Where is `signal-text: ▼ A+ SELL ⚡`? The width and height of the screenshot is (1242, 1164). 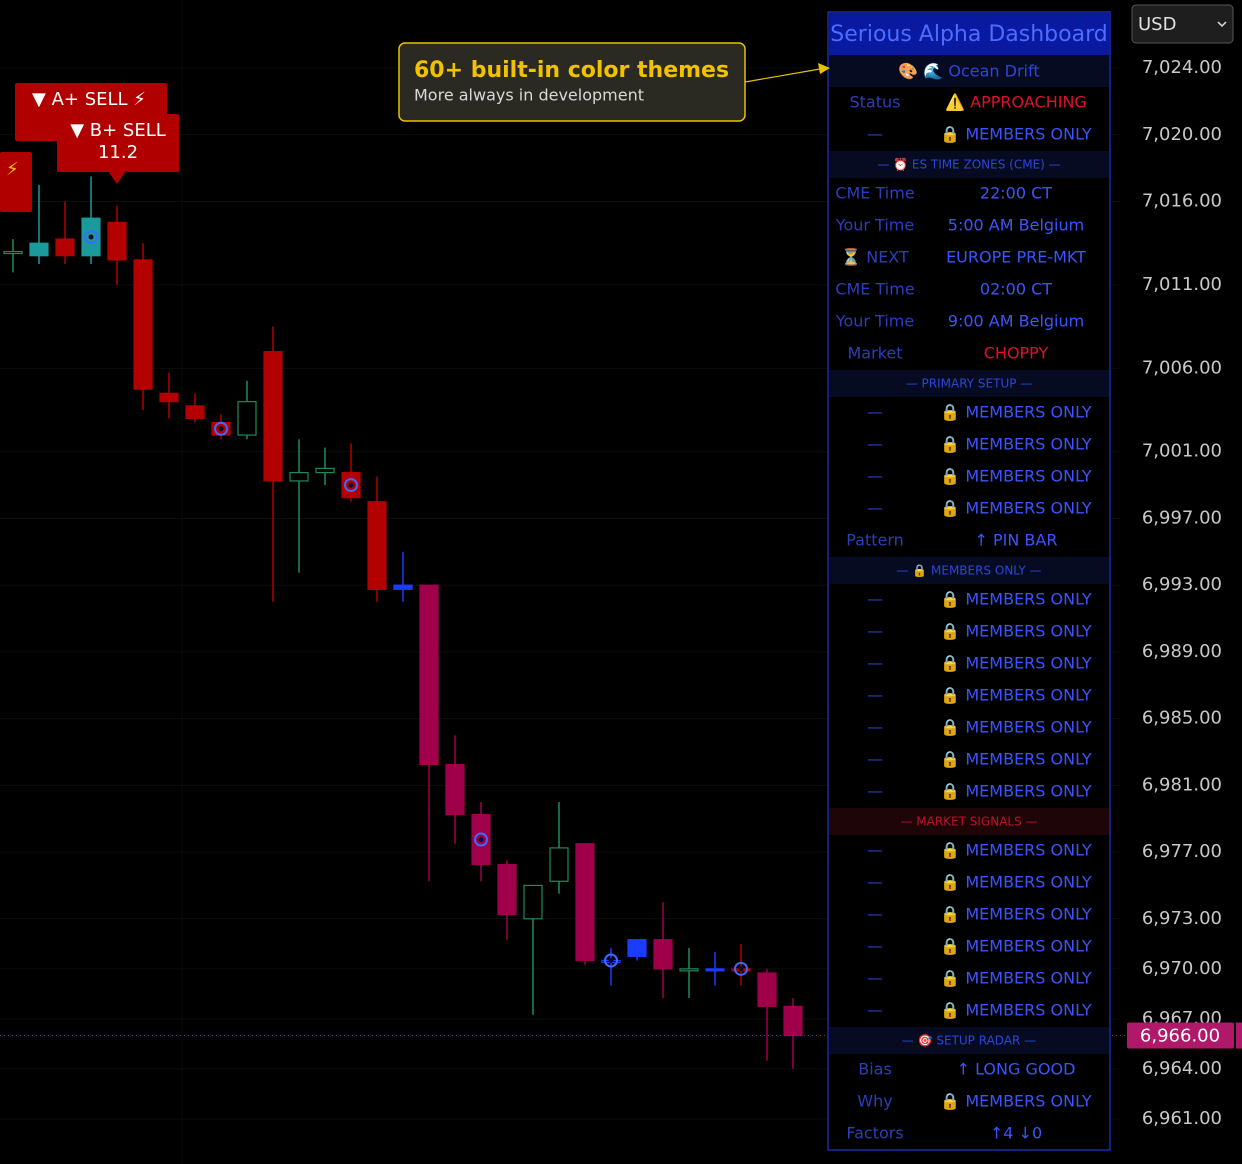 signal-text: ▼ A+ SELL ⚡ is located at coordinates (89, 99).